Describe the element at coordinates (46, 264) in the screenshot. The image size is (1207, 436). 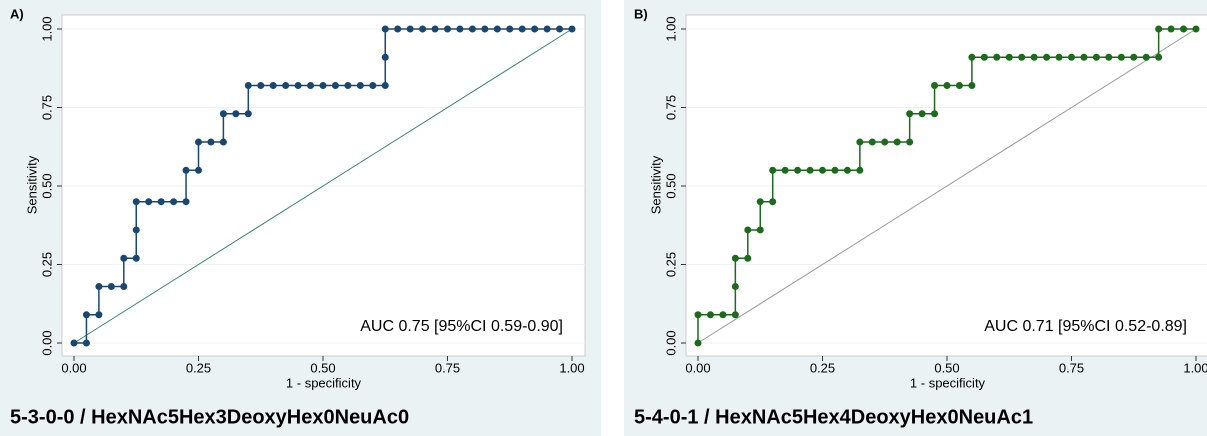
I see `y-tick-label: 0.25` at that location.